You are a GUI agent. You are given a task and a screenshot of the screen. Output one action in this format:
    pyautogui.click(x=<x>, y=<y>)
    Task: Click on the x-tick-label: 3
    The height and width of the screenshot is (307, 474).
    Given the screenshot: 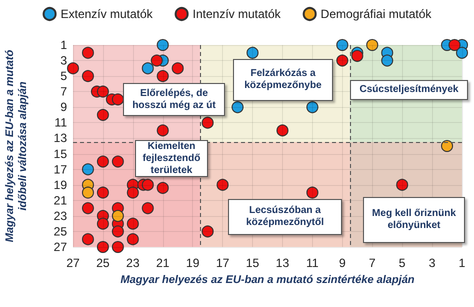 What is the action you would take?
    pyautogui.click(x=432, y=263)
    